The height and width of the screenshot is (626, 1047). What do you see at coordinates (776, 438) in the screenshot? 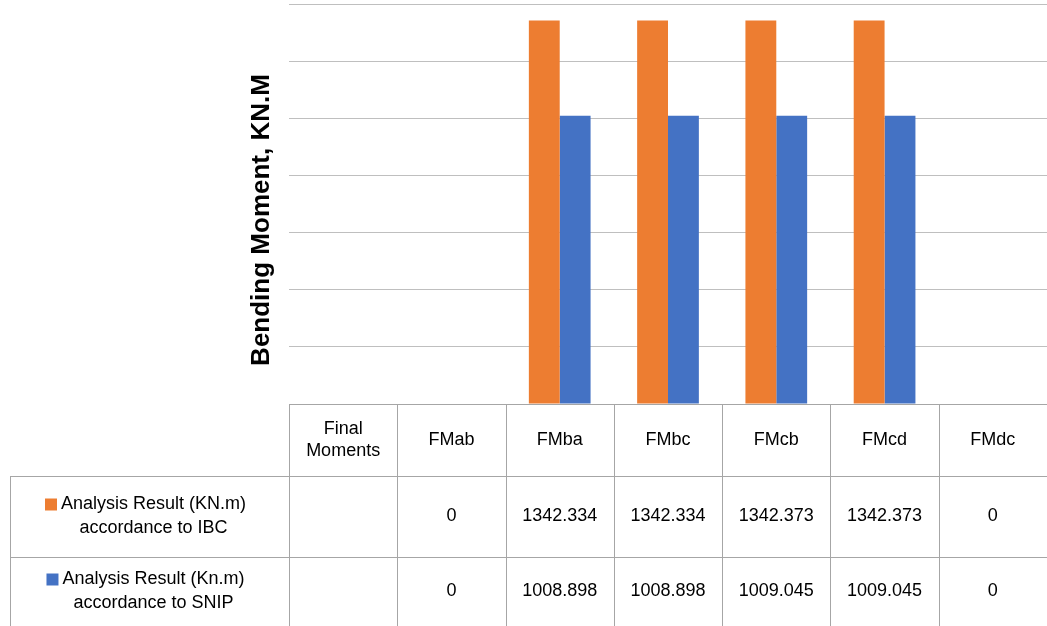
I see `x-tick-label: FMcb` at bounding box center [776, 438].